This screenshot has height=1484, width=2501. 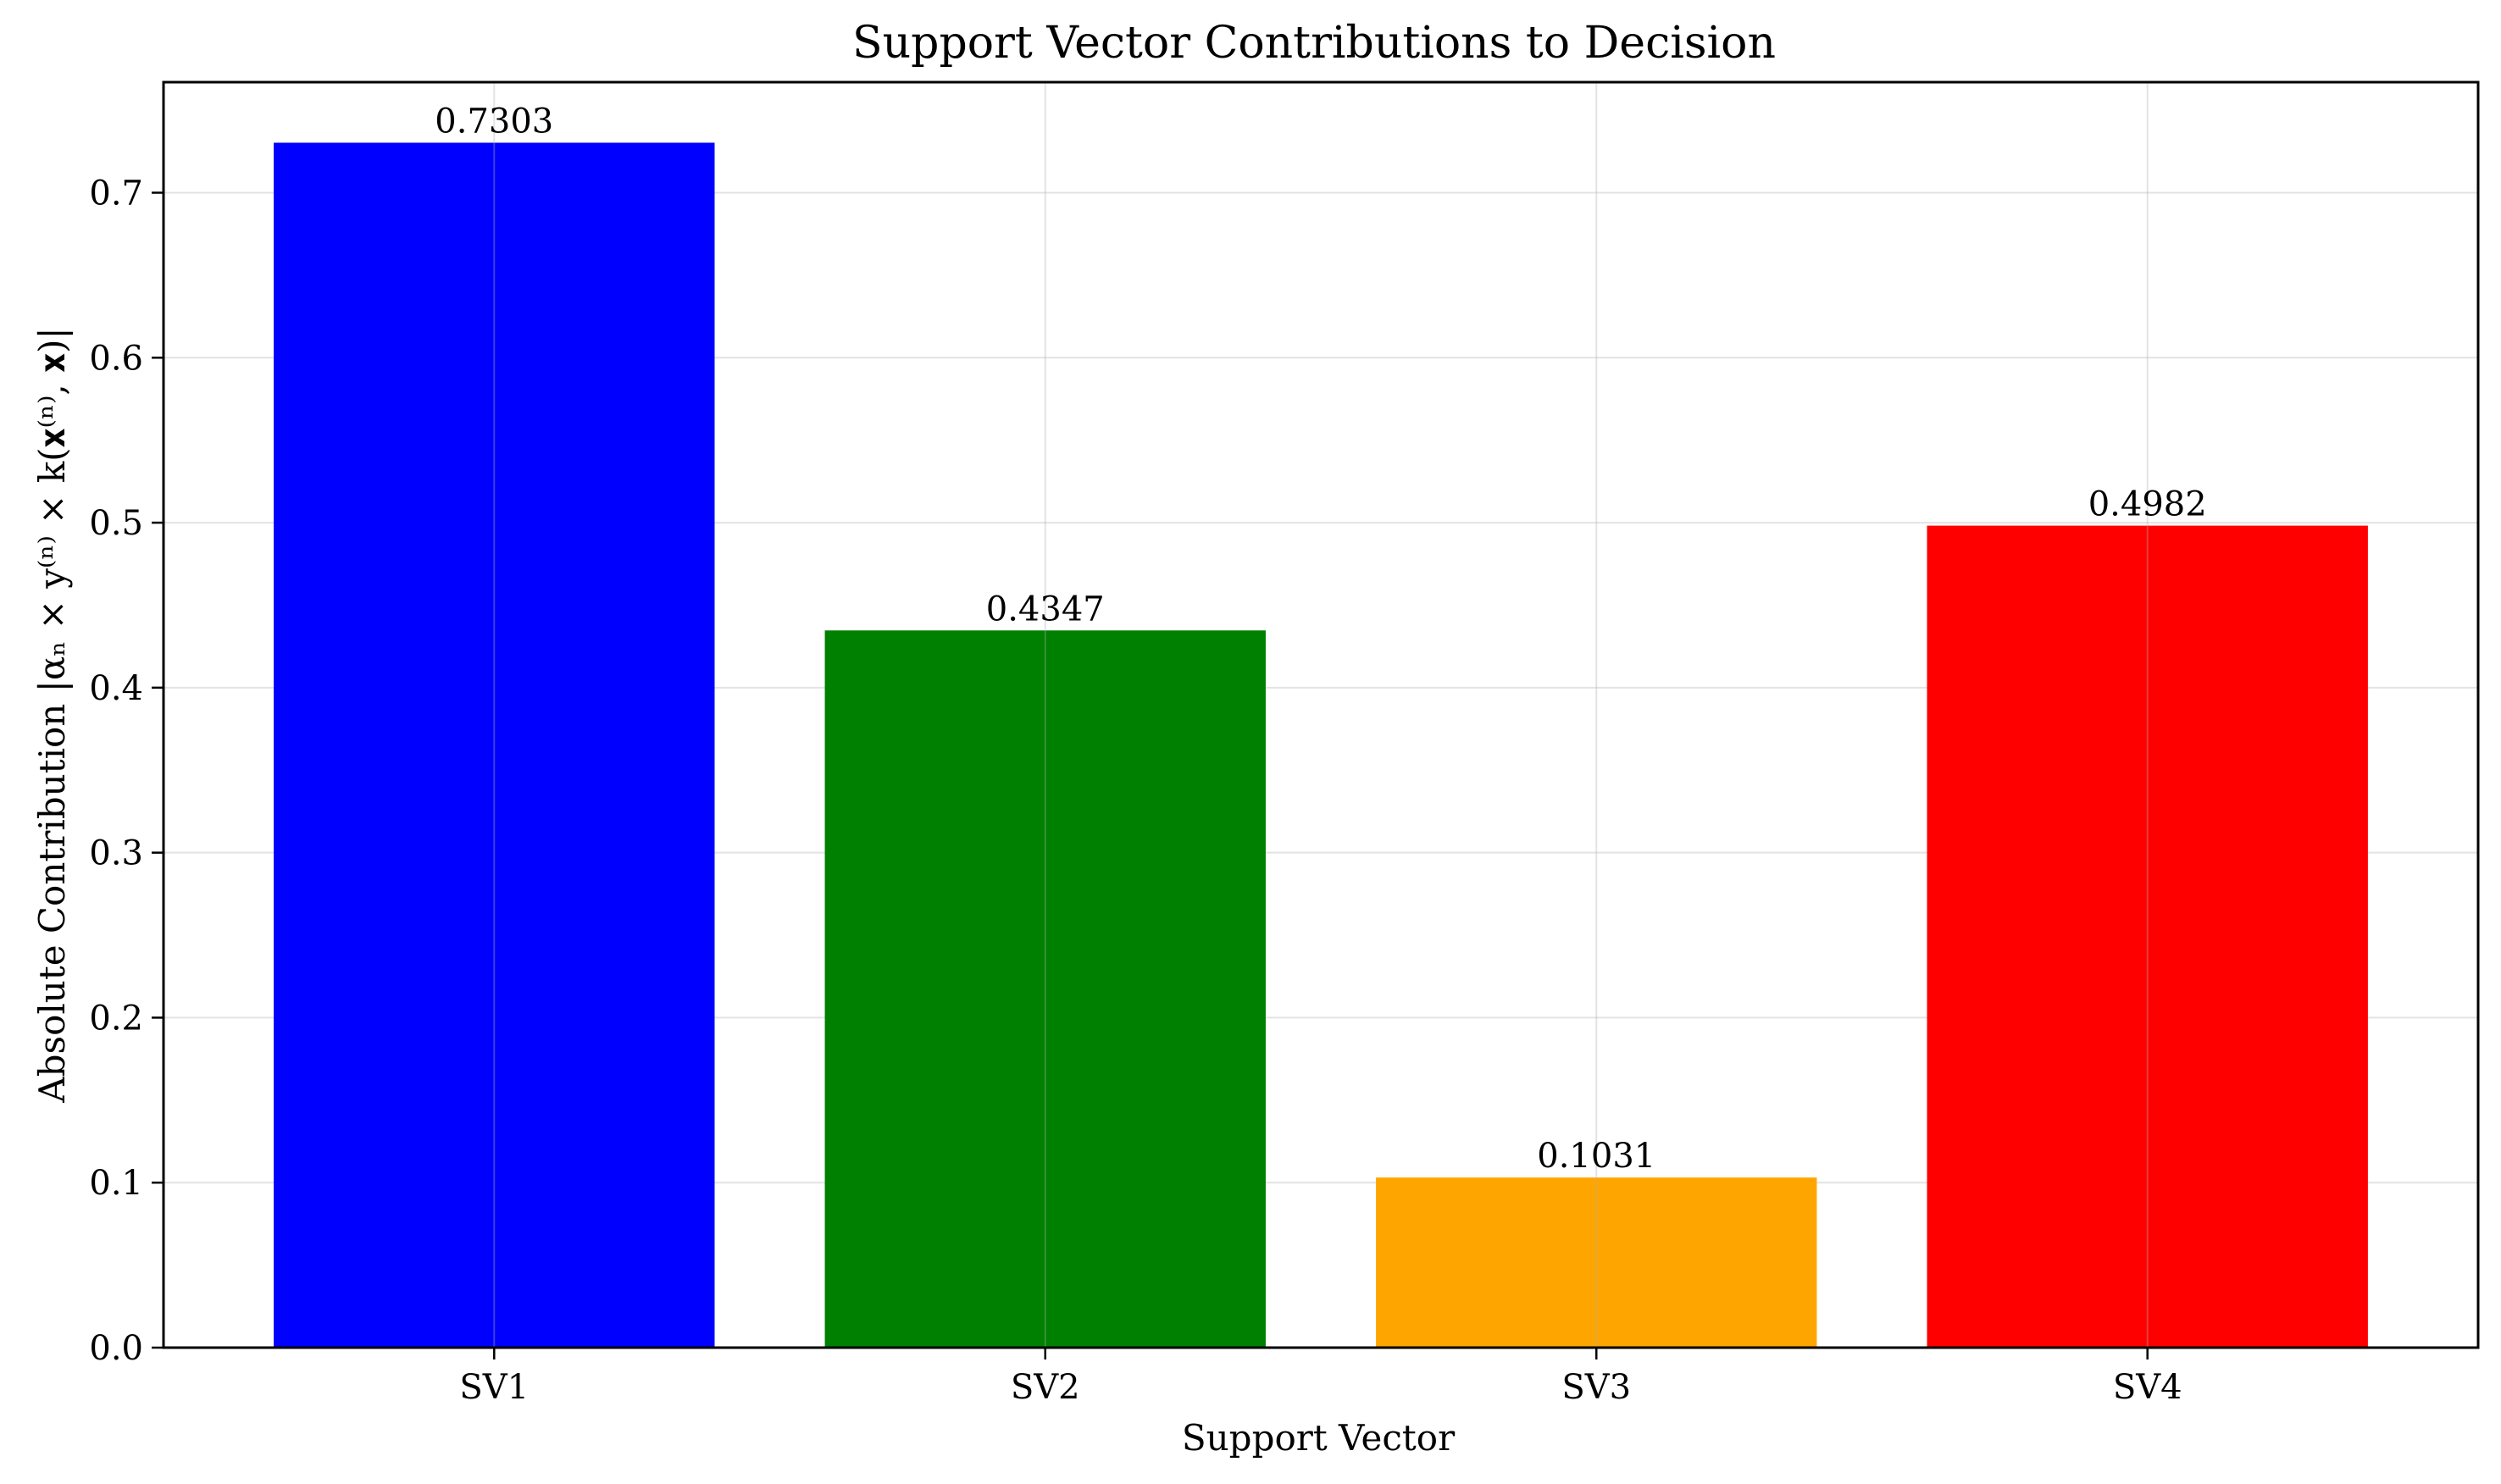 What do you see at coordinates (1045, 609) in the screenshot?
I see `bar-value-label: 0.4347` at bounding box center [1045, 609].